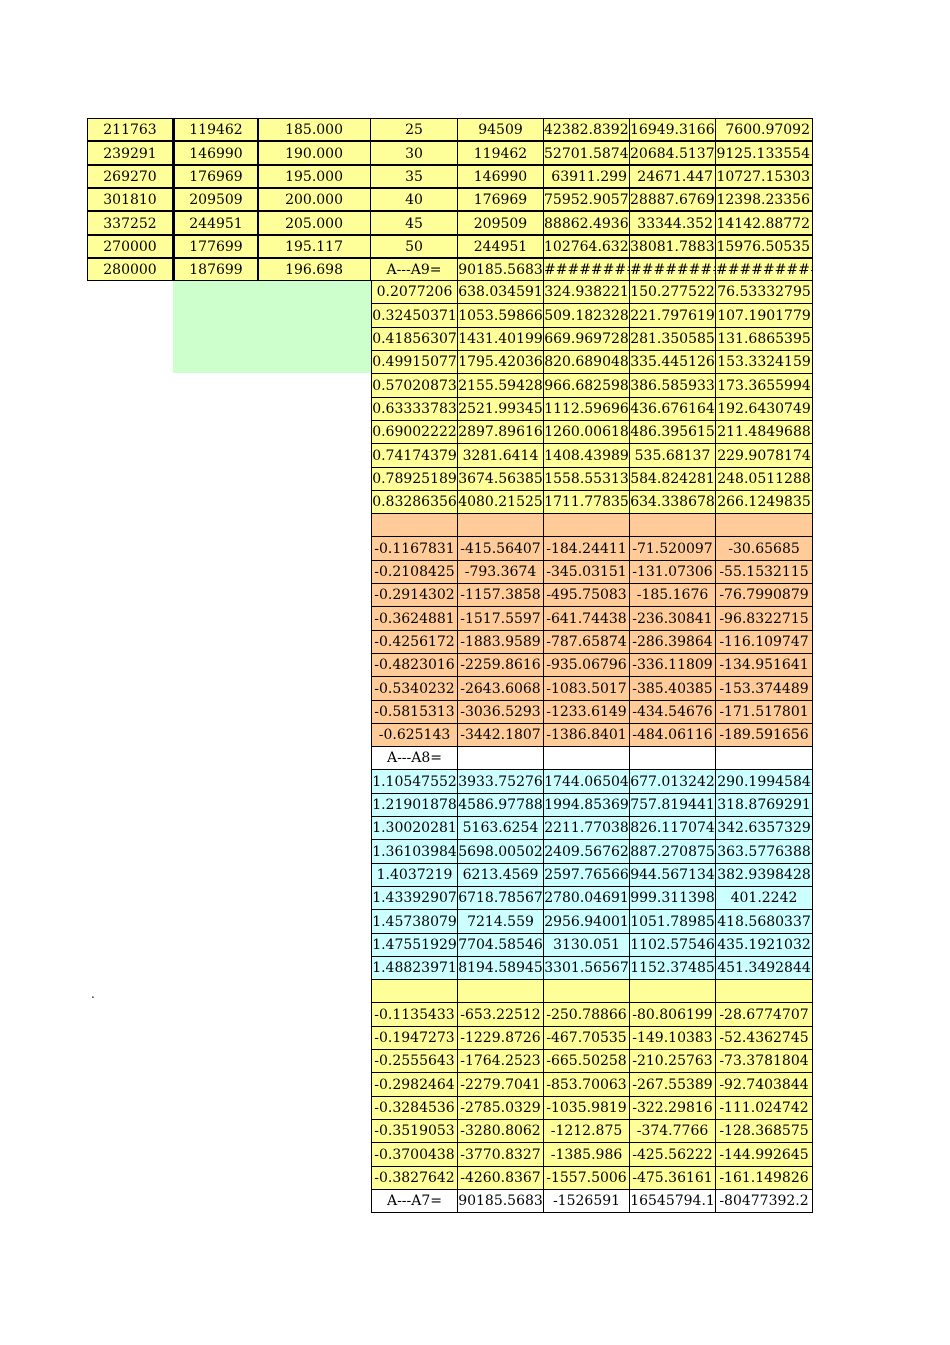 This screenshot has width=950, height=1345. I want to click on neg2-cell: -80.806199, so click(673, 1015).